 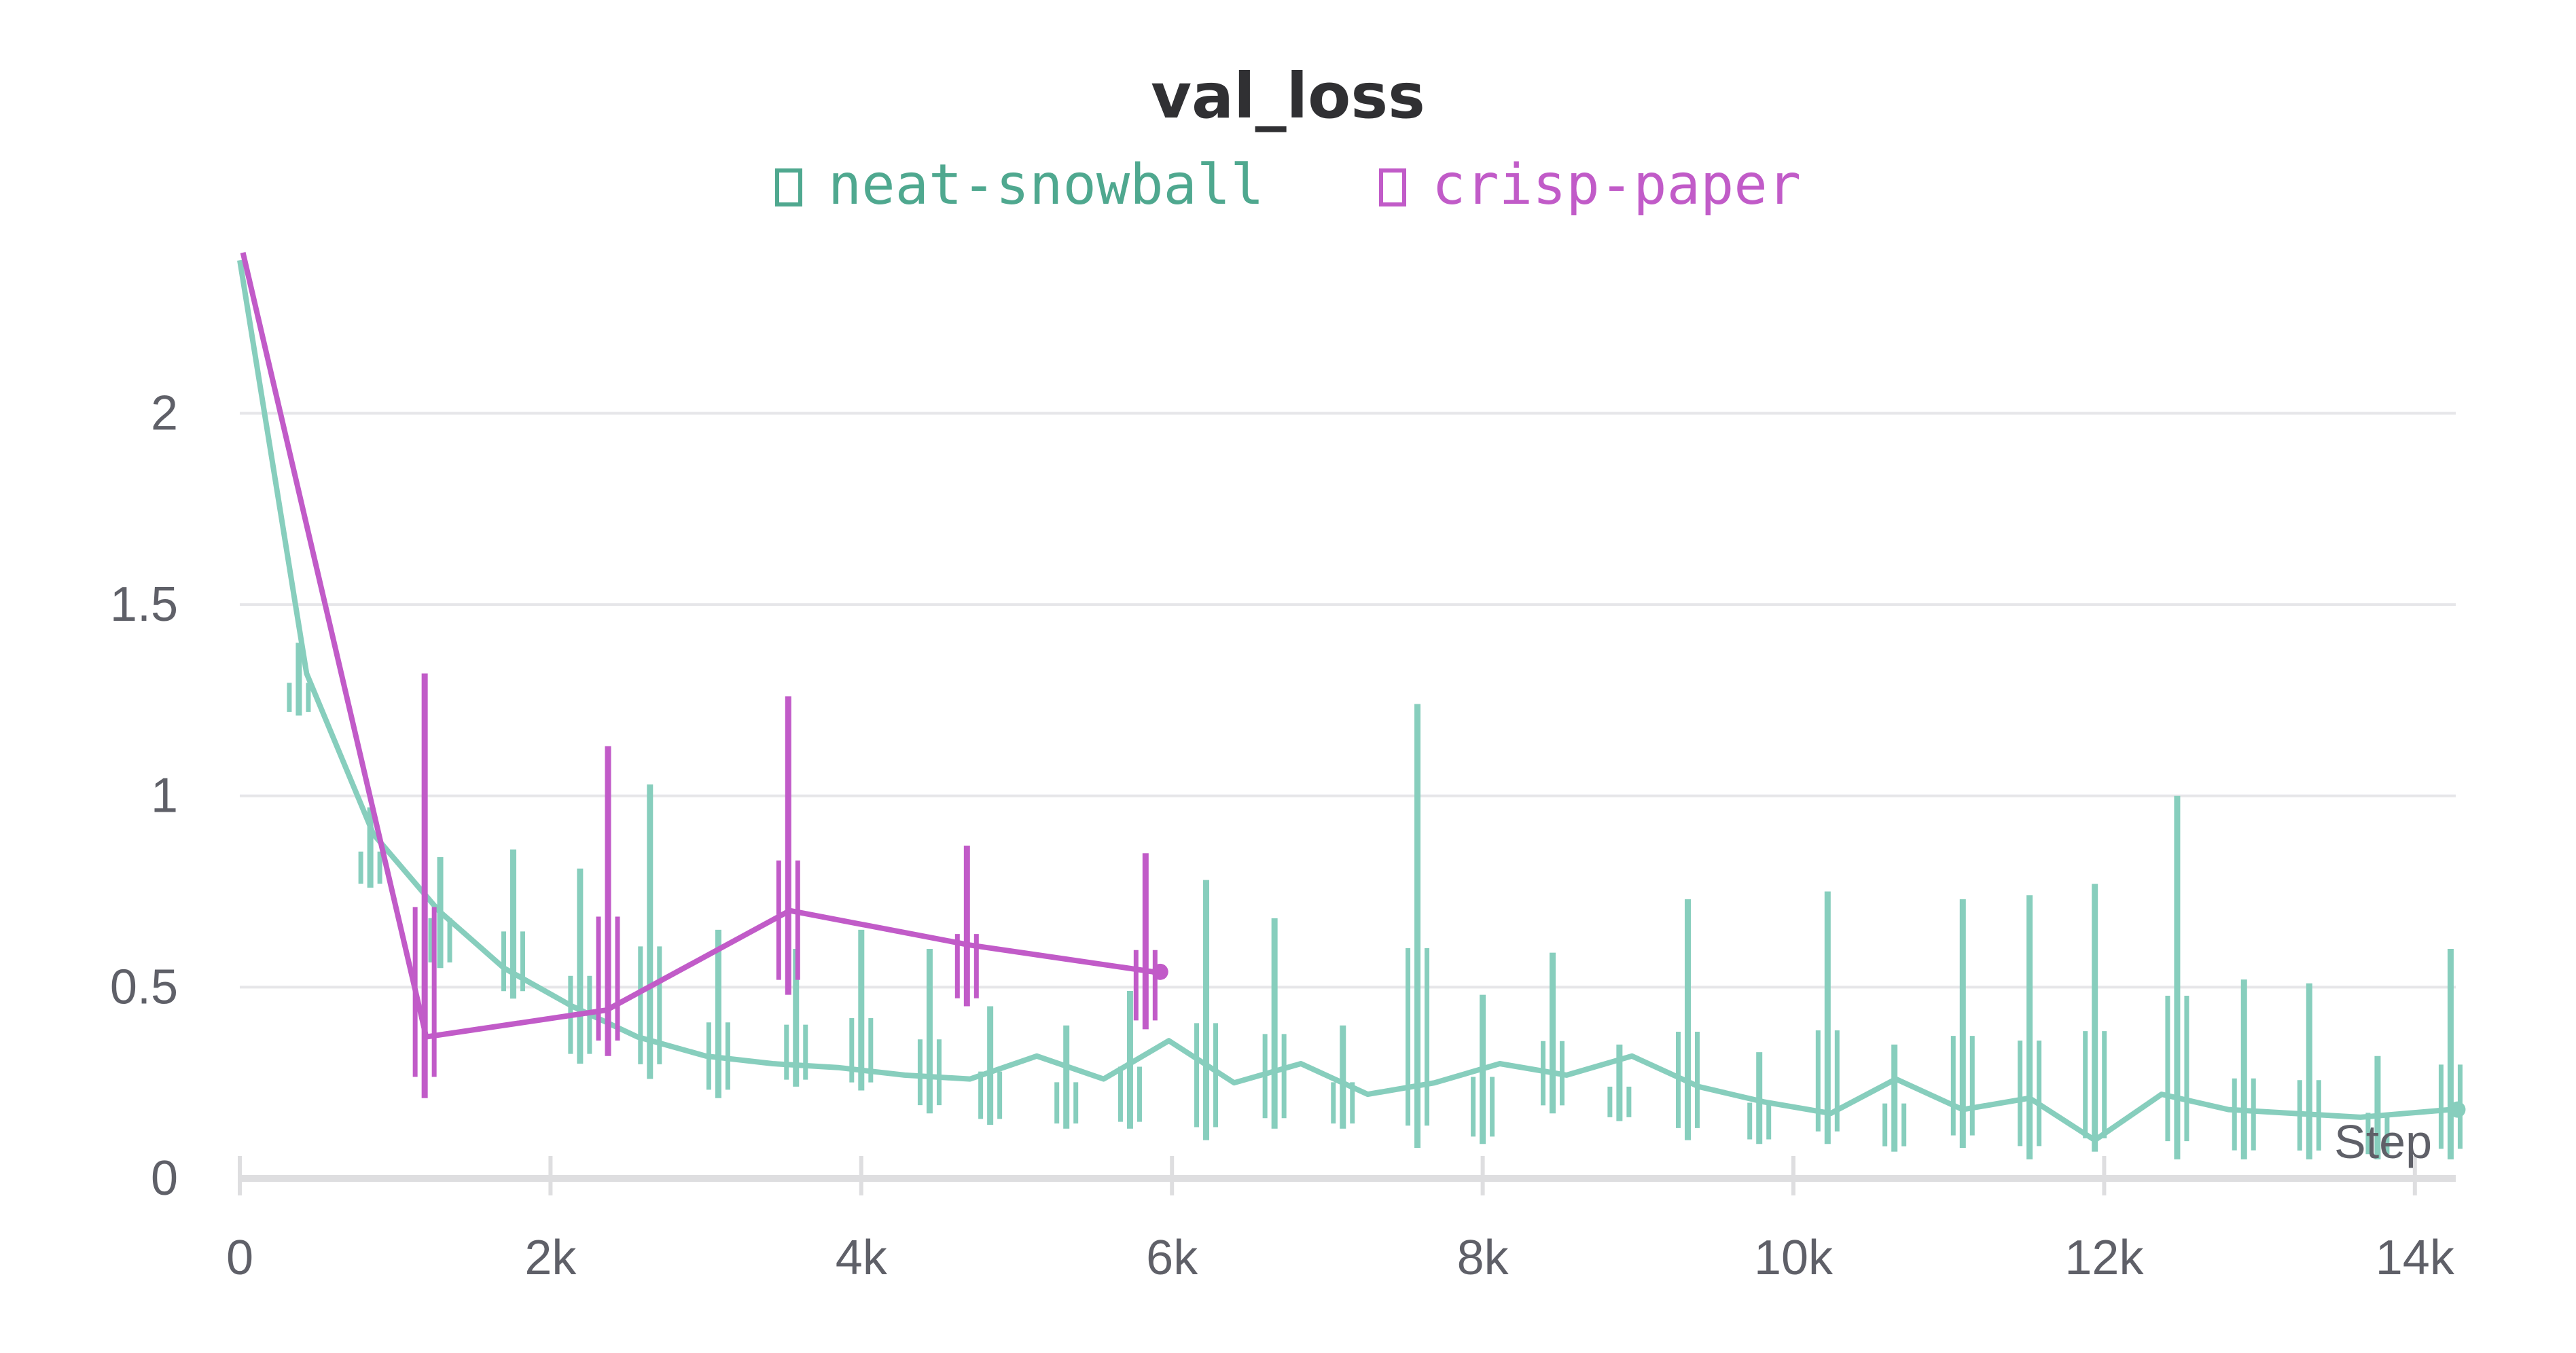 I want to click on y-tick-label: 2, so click(x=164, y=413).